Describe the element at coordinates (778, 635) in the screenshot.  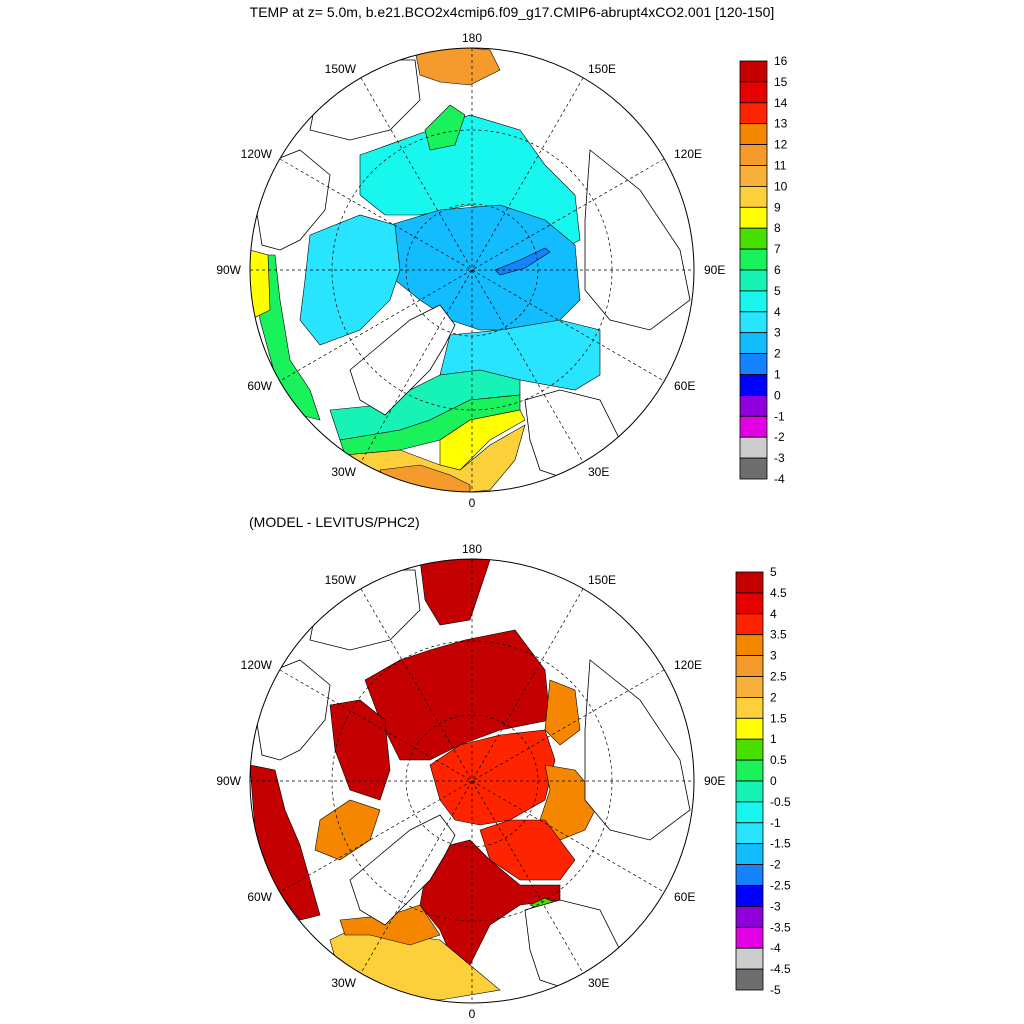
I see `bottom-colorbar-label: 3.5` at that location.